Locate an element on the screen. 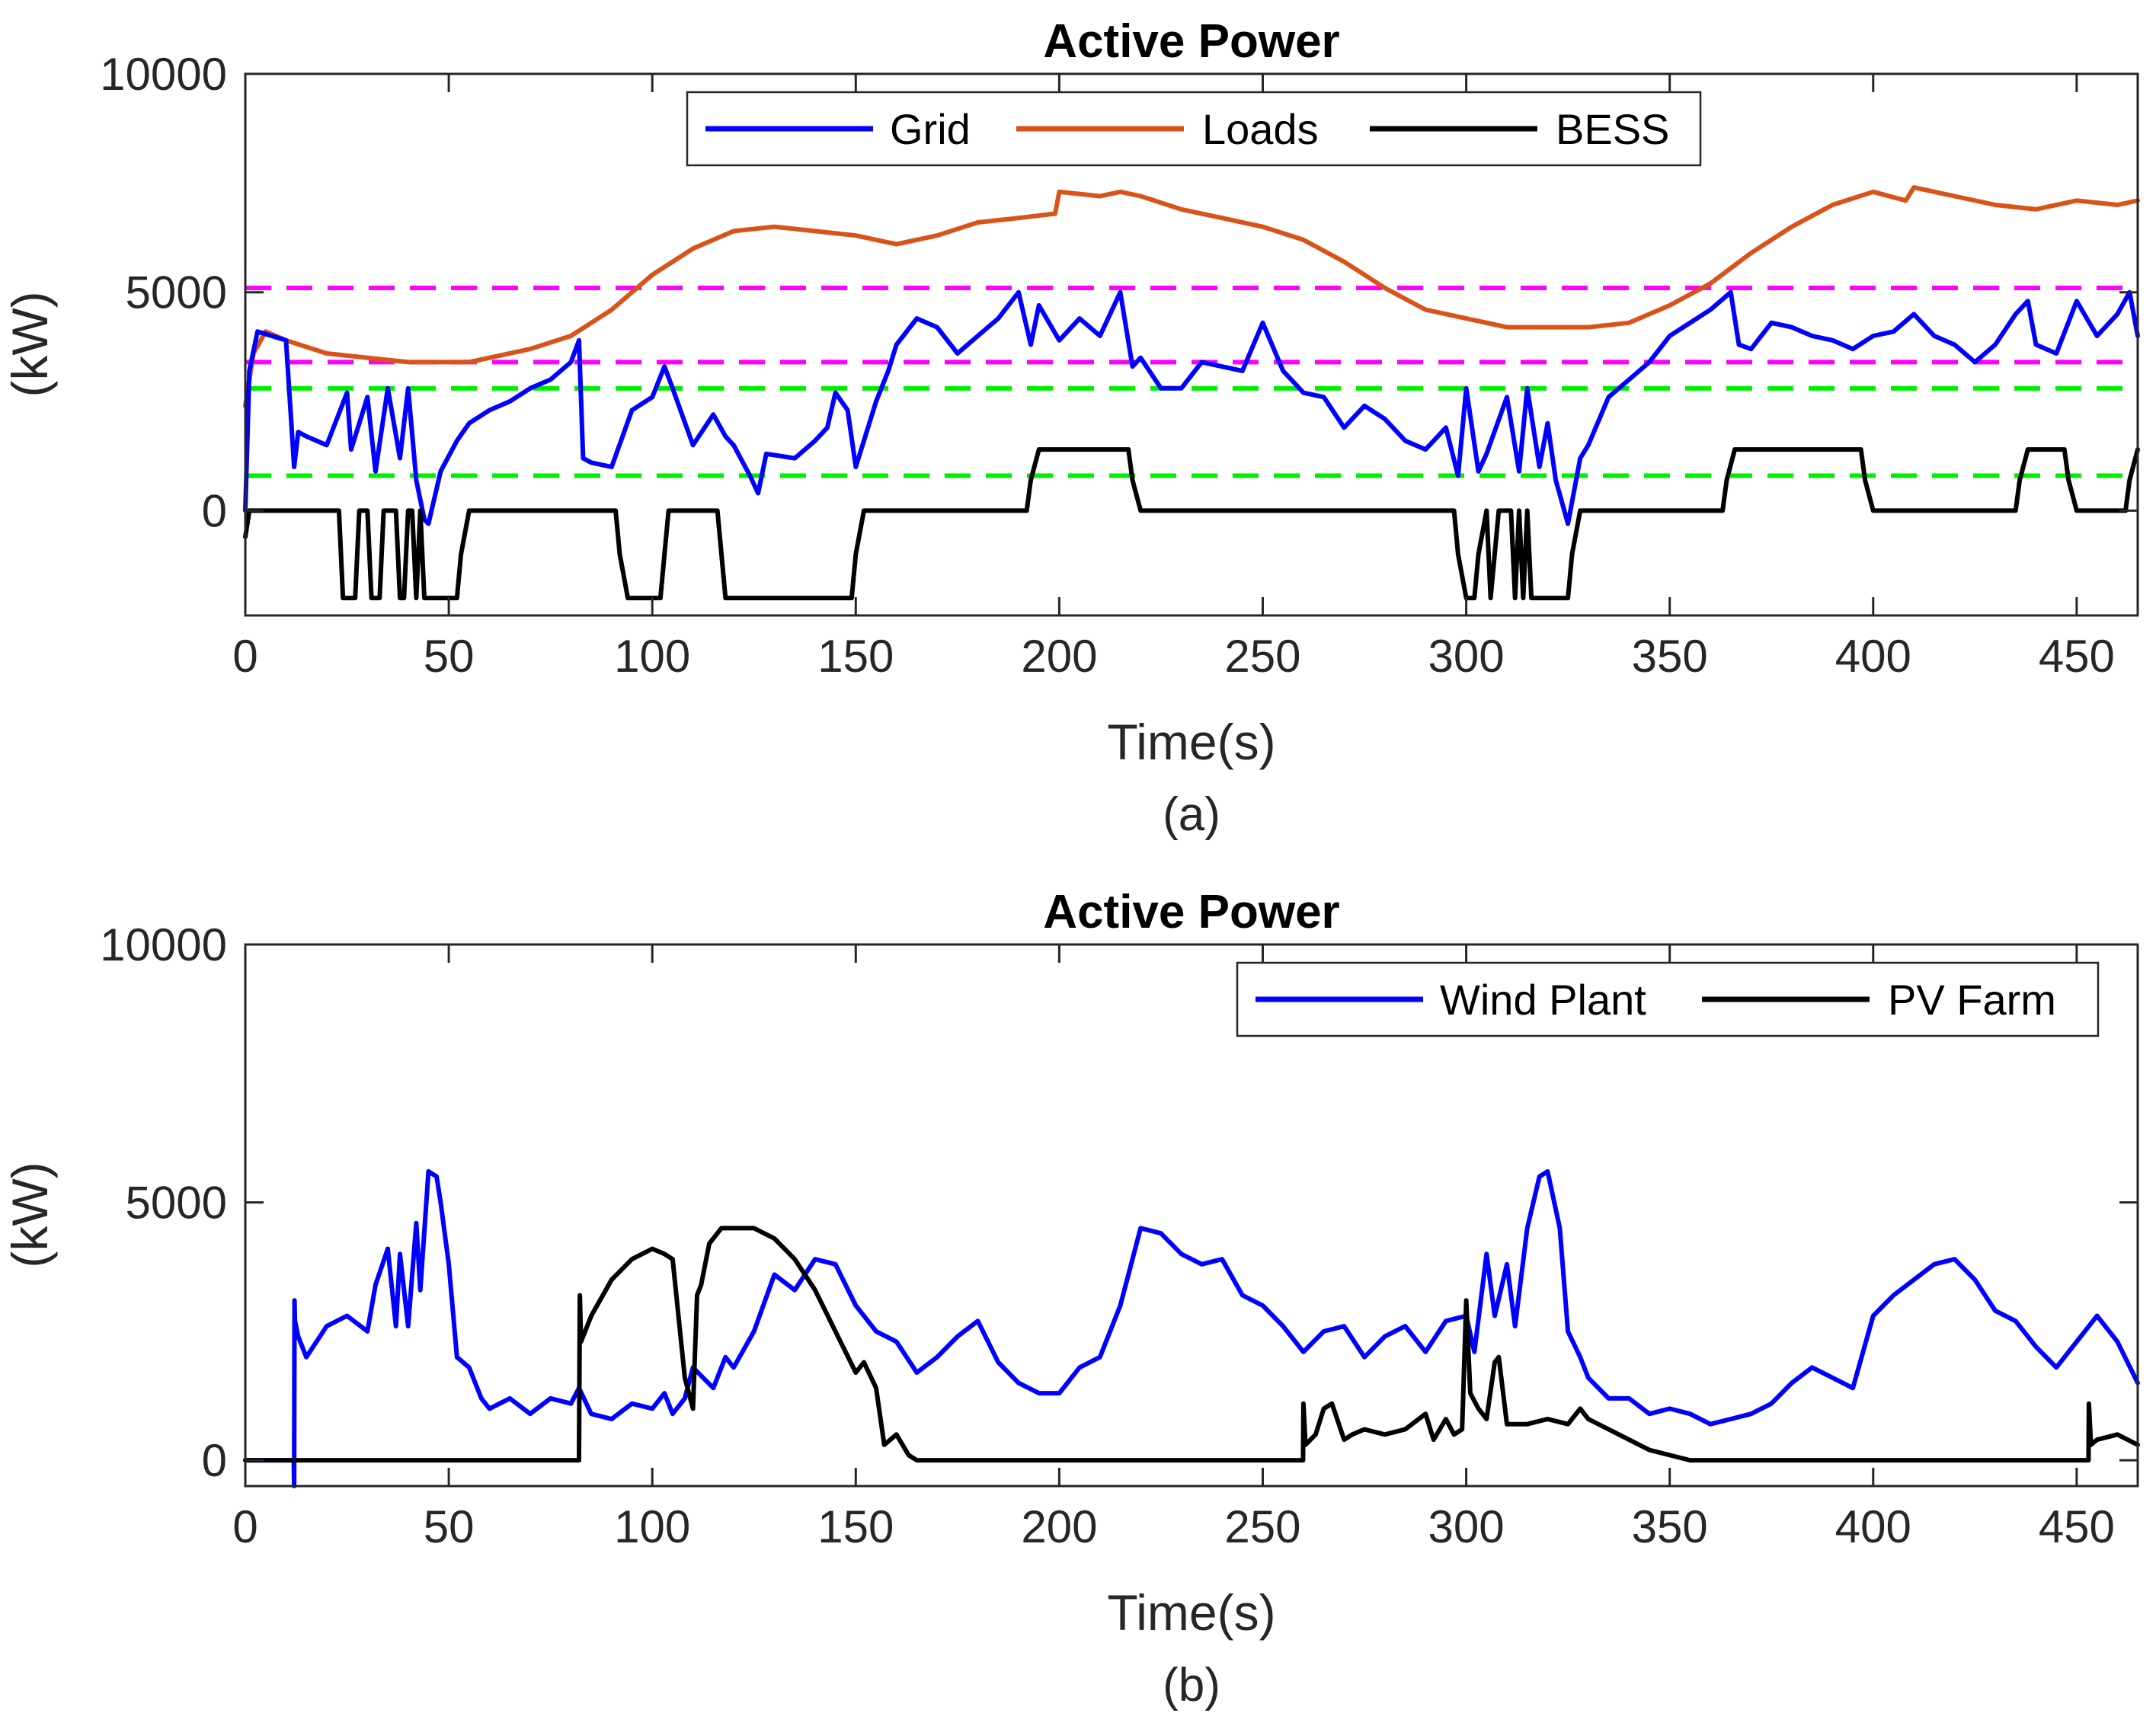 The width and height of the screenshot is (2156, 1726). caption-b: (b) is located at coordinates (1191, 1685).